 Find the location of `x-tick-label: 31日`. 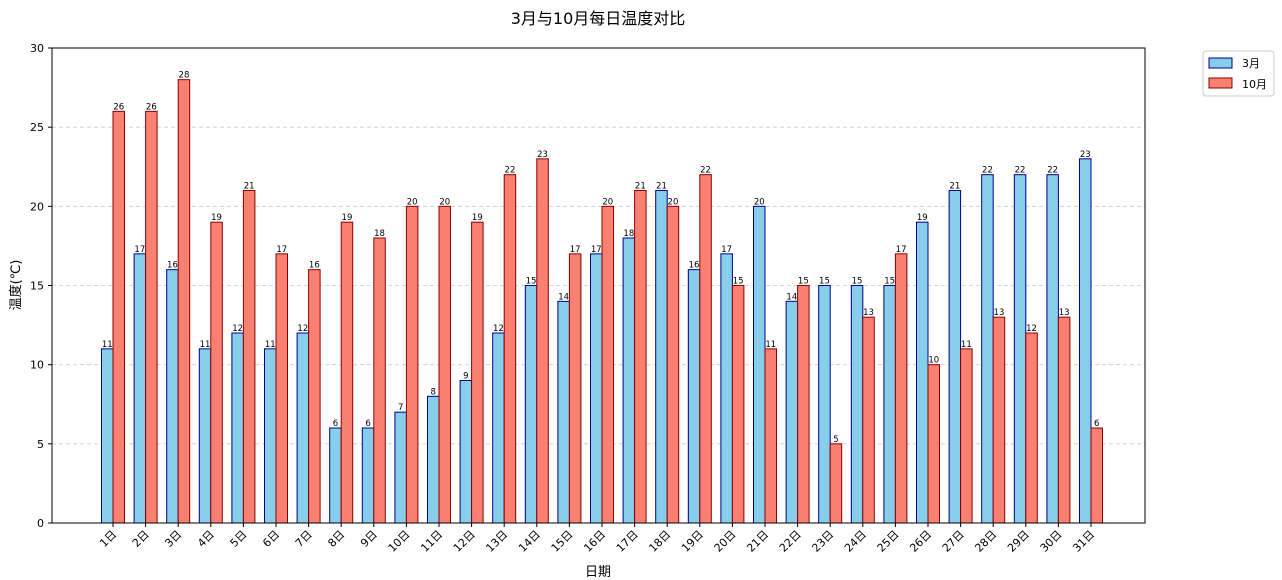

x-tick-label: 31日 is located at coordinates (1083, 541).